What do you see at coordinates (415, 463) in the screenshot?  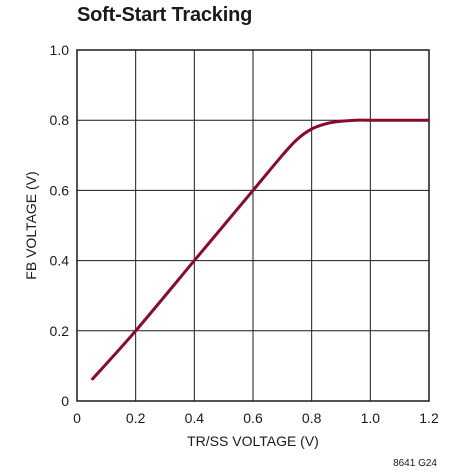 I see `figure-code: 8641 G24` at bounding box center [415, 463].